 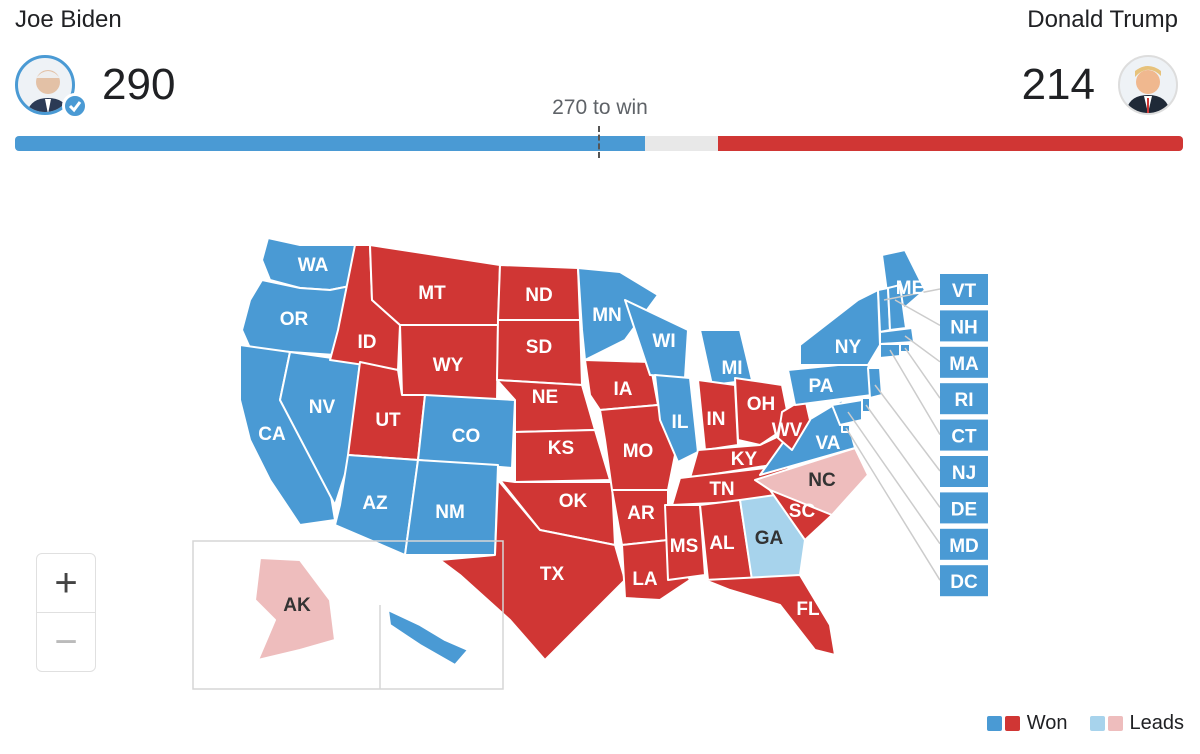 What do you see at coordinates (1097, 723) in the screenshot?
I see `legend-swatch-blue-lead` at bounding box center [1097, 723].